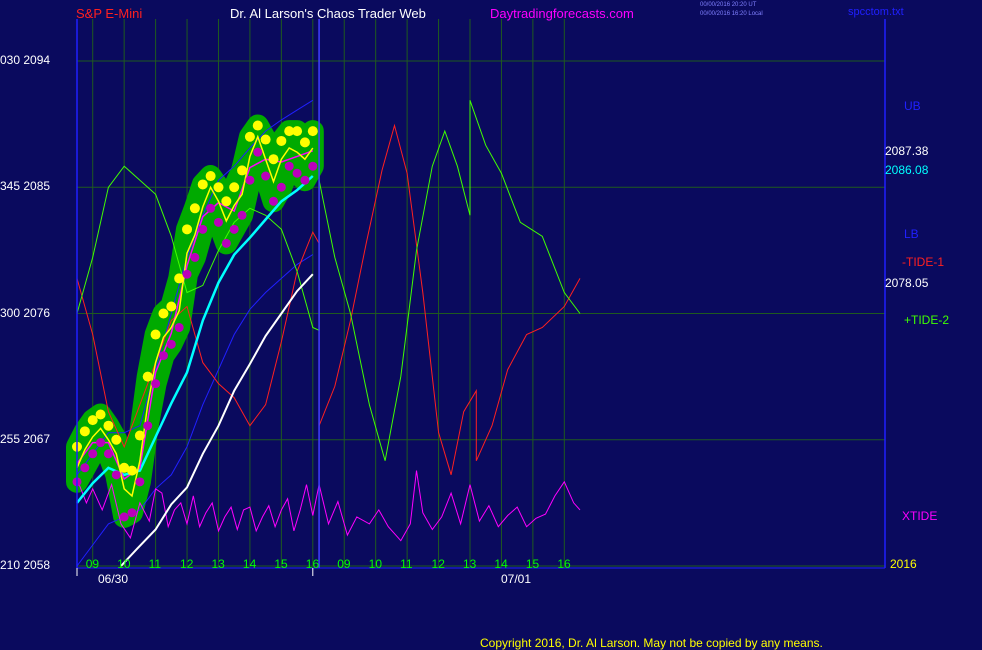  What do you see at coordinates (912, 106) in the screenshot?
I see `legend-ub: UB` at bounding box center [912, 106].